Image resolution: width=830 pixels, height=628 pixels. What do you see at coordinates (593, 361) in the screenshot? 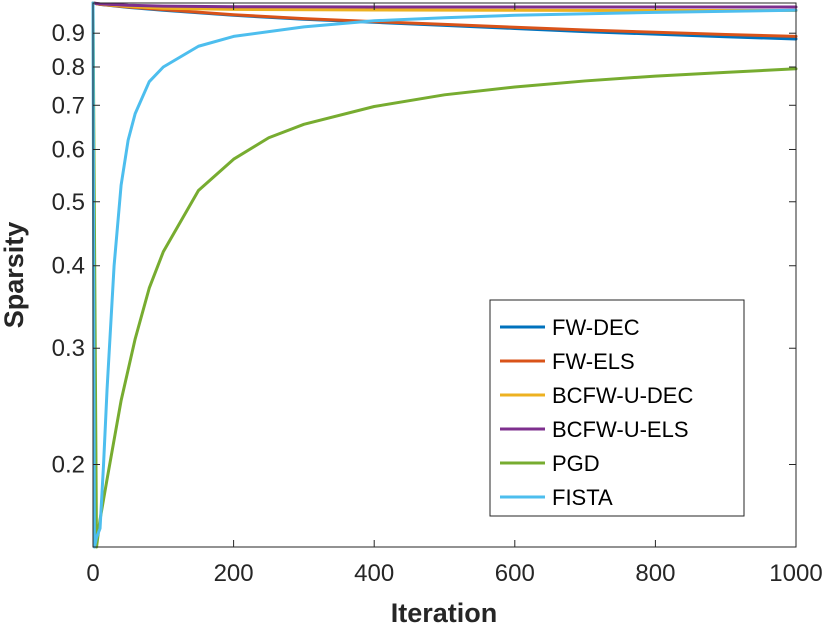
I see `legend-label-fw-els: FW-ELS` at bounding box center [593, 361].